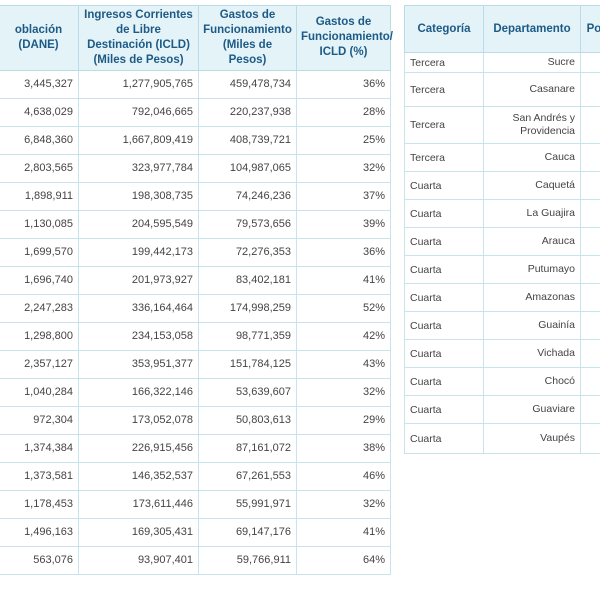 The height and width of the screenshot is (592, 600). Describe the element at coordinates (138, 224) in the screenshot. I see `cell: 204,595,549` at that location.